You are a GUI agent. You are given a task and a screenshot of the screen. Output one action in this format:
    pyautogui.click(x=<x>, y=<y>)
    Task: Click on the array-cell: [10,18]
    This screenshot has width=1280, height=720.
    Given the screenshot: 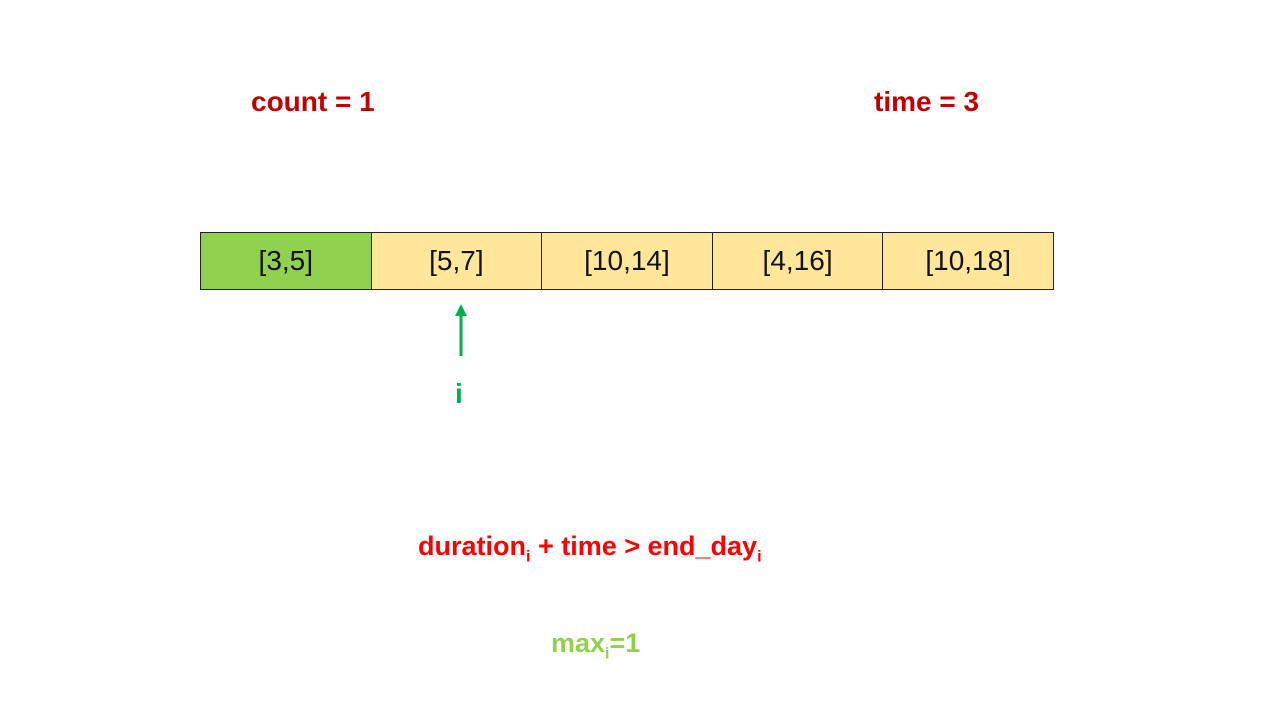 What is the action you would take?
    pyautogui.click(x=968, y=261)
    